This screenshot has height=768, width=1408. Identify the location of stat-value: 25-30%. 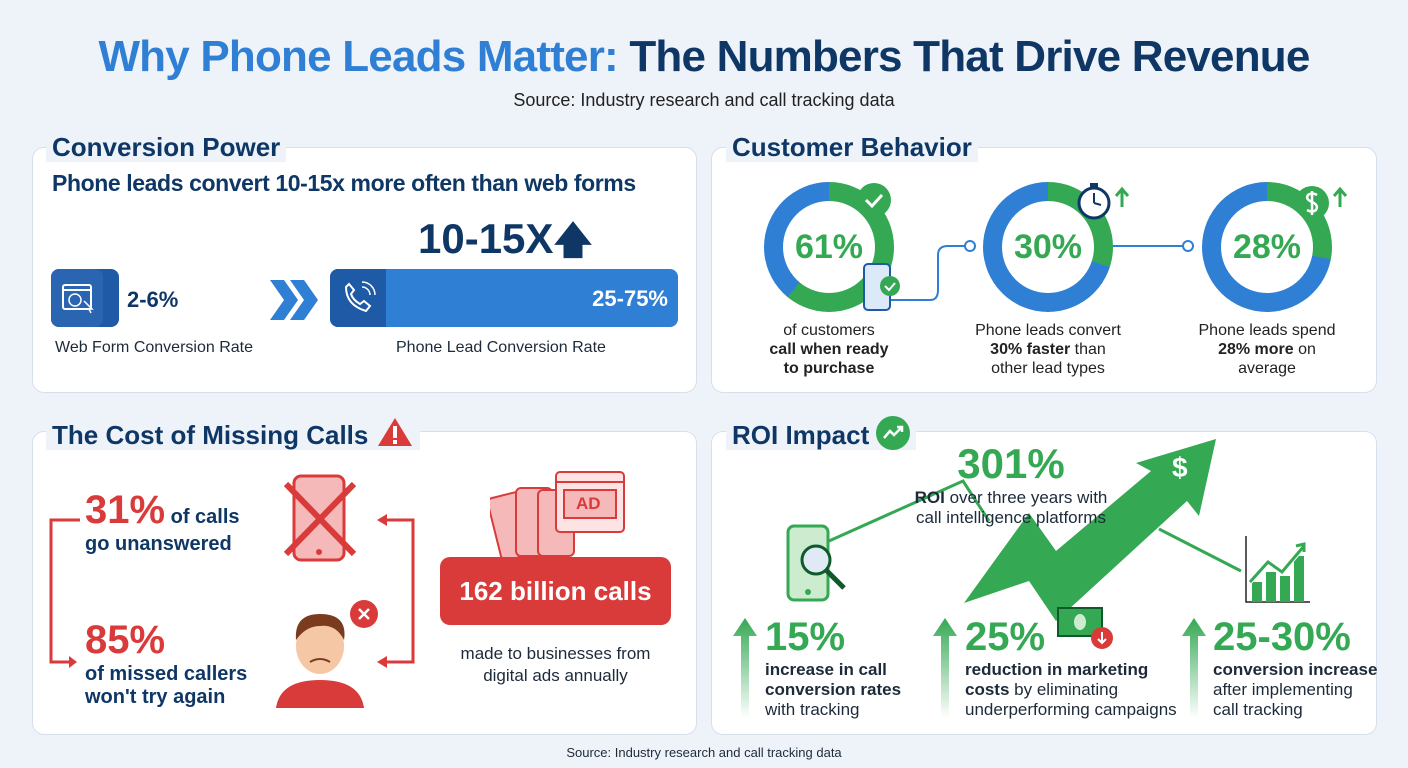
(1282, 637).